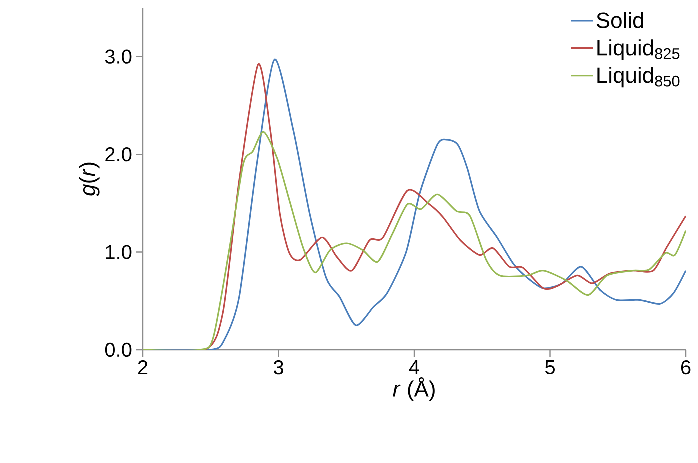 Image resolution: width=698 pixels, height=463 pixels. I want to click on y-tick-label: 1.0, so click(119, 252).